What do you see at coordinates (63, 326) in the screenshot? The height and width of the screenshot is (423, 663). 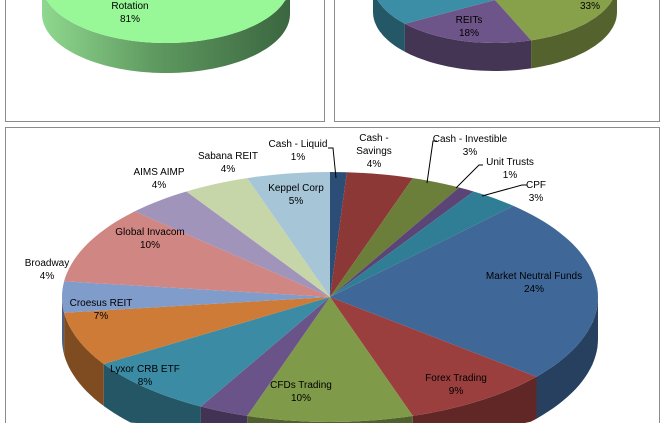 I see `pie-slice-side-broadway` at bounding box center [63, 326].